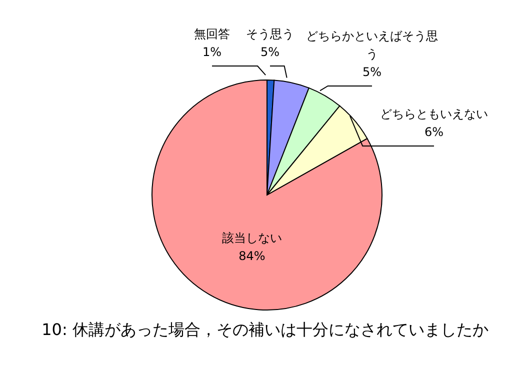 The width and height of the screenshot is (520, 380). I want to click on text: 10: 休講があった場合，その補いは十分になされていましたか, so click(265, 330).